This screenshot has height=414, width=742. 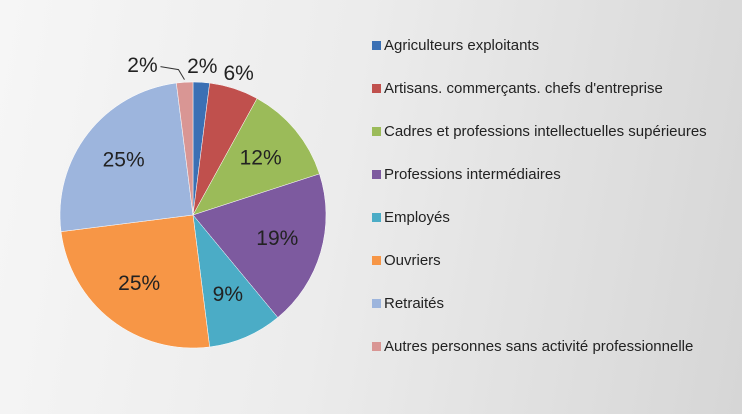 What do you see at coordinates (228, 294) in the screenshot?
I see `data-label: 9%` at bounding box center [228, 294].